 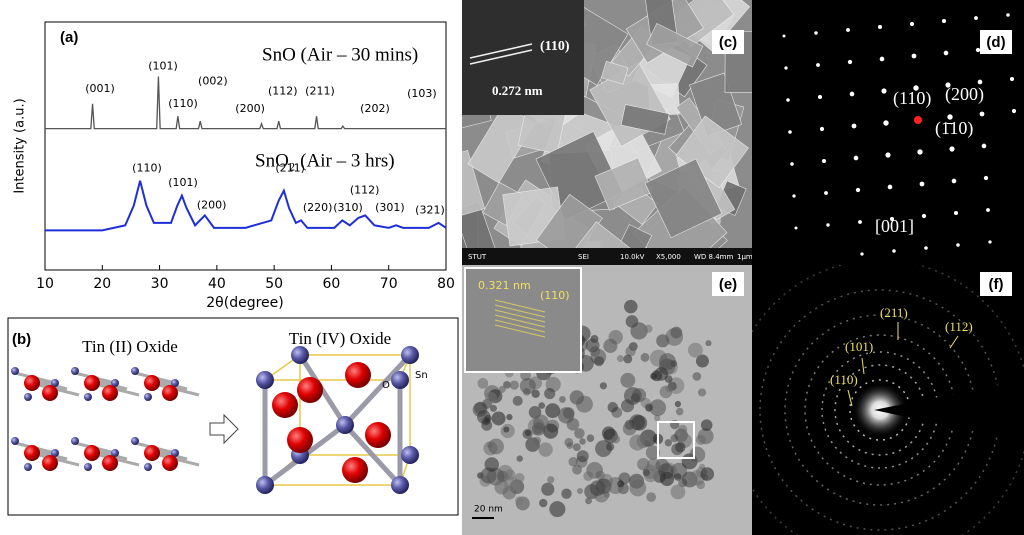 What do you see at coordinates (632, 257) in the screenshot?
I see `info-text: 10.0kV` at bounding box center [632, 257].